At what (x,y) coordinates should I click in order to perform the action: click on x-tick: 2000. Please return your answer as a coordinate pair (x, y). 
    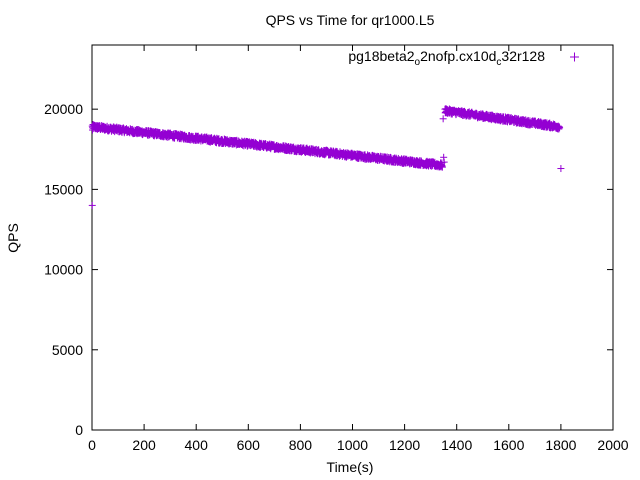
    Looking at the image, I should click on (613, 249).